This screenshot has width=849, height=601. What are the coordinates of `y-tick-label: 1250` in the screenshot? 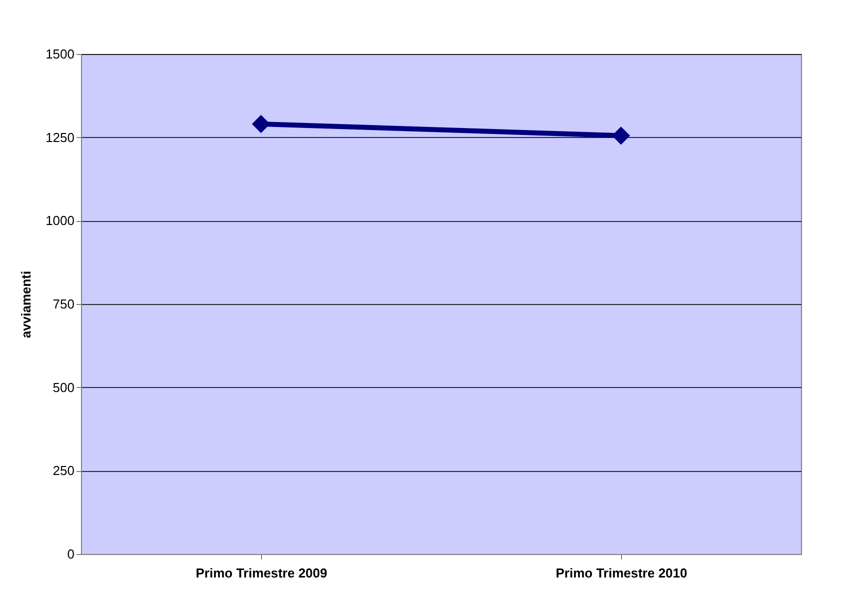 It's located at (60, 137).